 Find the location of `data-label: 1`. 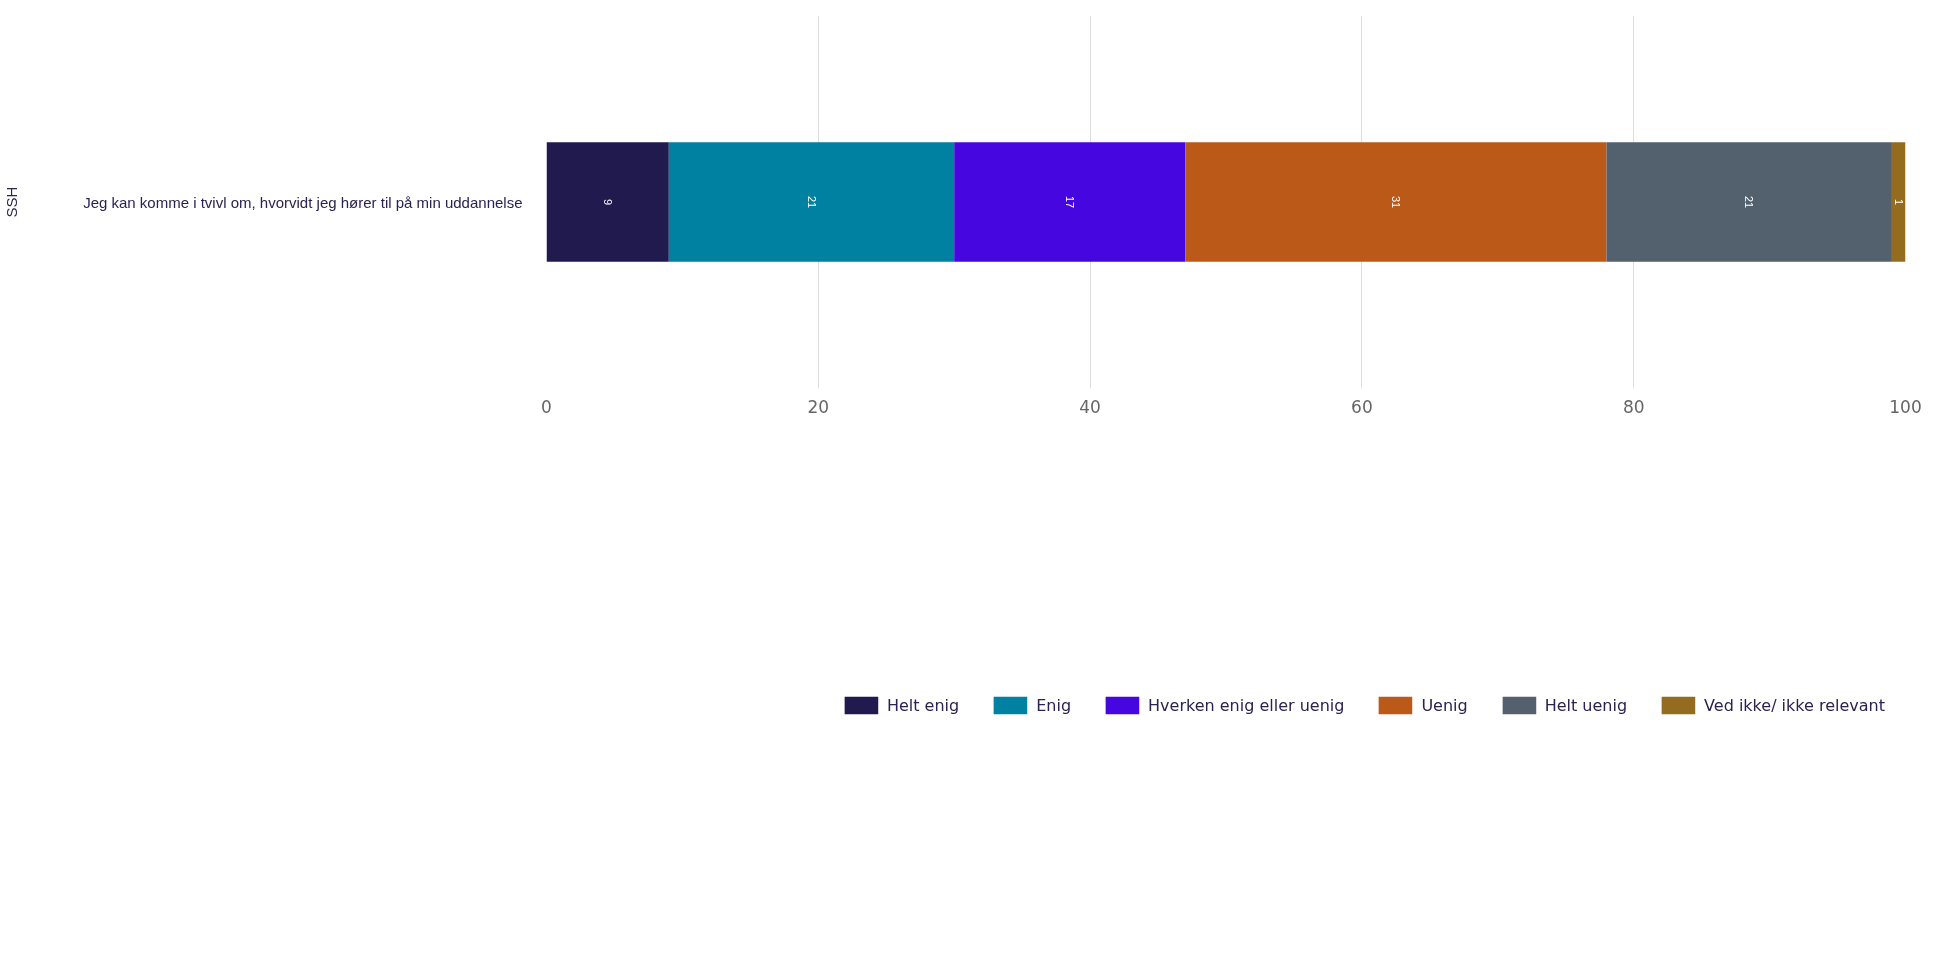

data-label: 1 is located at coordinates (1898, 202).